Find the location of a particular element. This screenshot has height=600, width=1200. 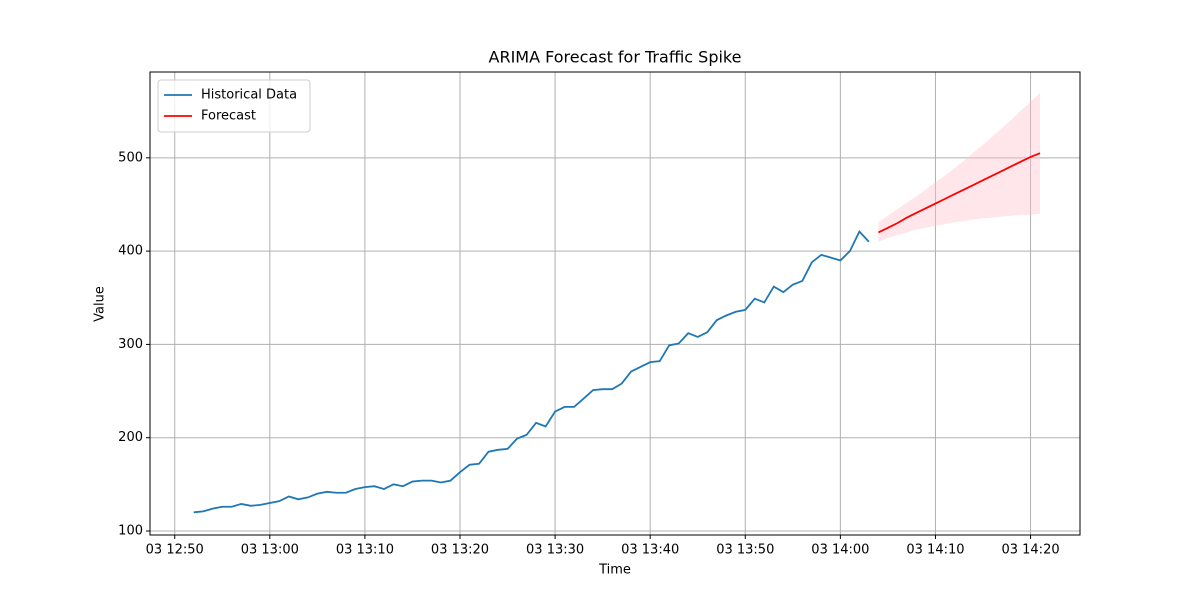

confidence-band is located at coordinates (959, 167).